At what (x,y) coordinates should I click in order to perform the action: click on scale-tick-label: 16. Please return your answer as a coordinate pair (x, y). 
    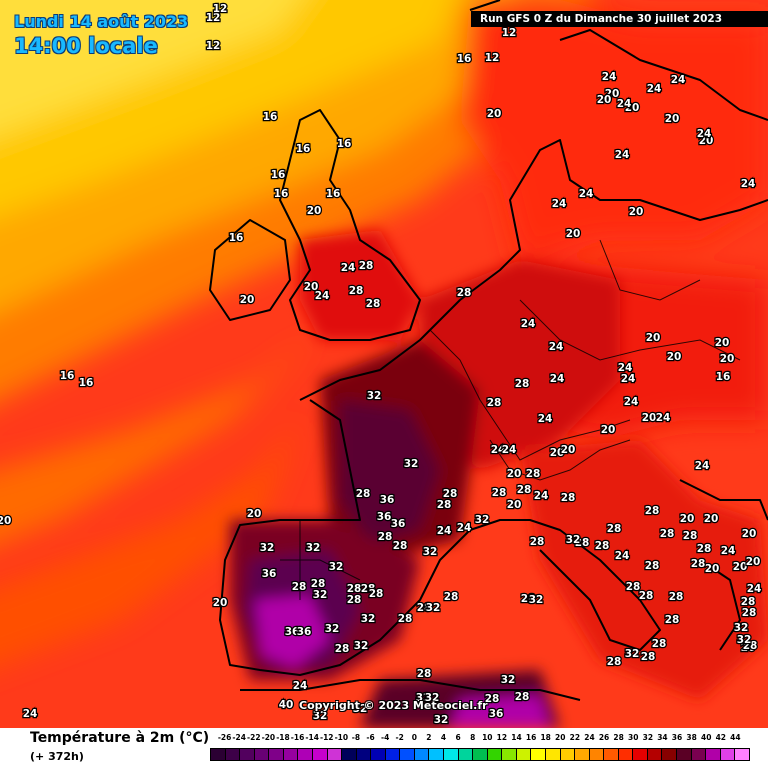
    Looking at the image, I should click on (531, 737).